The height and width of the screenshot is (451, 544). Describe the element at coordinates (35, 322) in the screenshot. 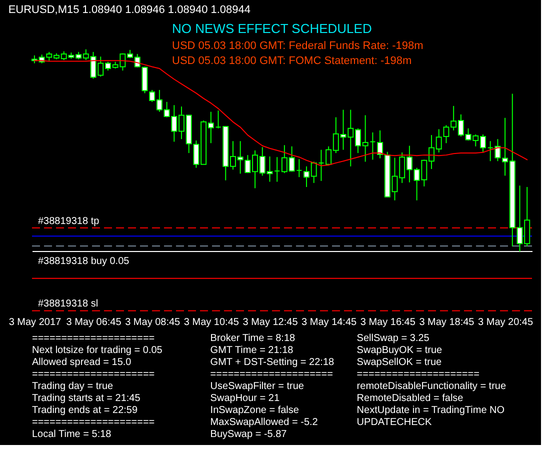

I see `x-tick-label: 3 May 2017` at that location.